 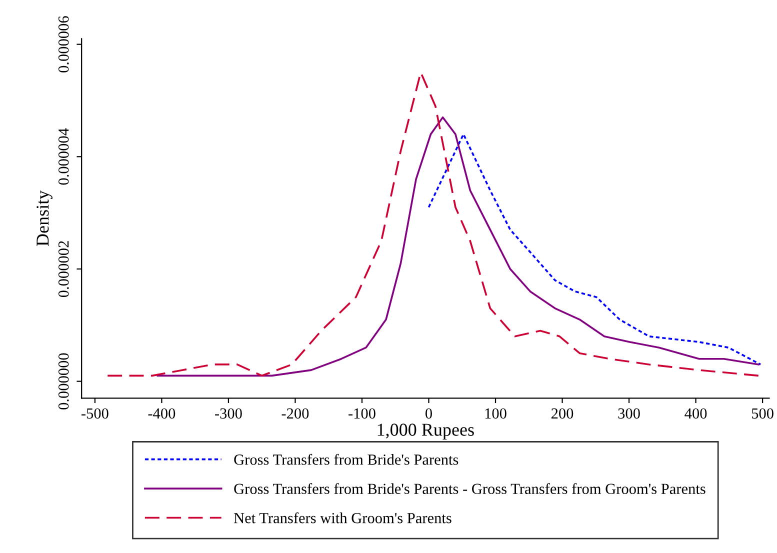 What do you see at coordinates (343, 518) in the screenshot?
I see `legend-label: Net Transfers with Groom's Parents` at bounding box center [343, 518].